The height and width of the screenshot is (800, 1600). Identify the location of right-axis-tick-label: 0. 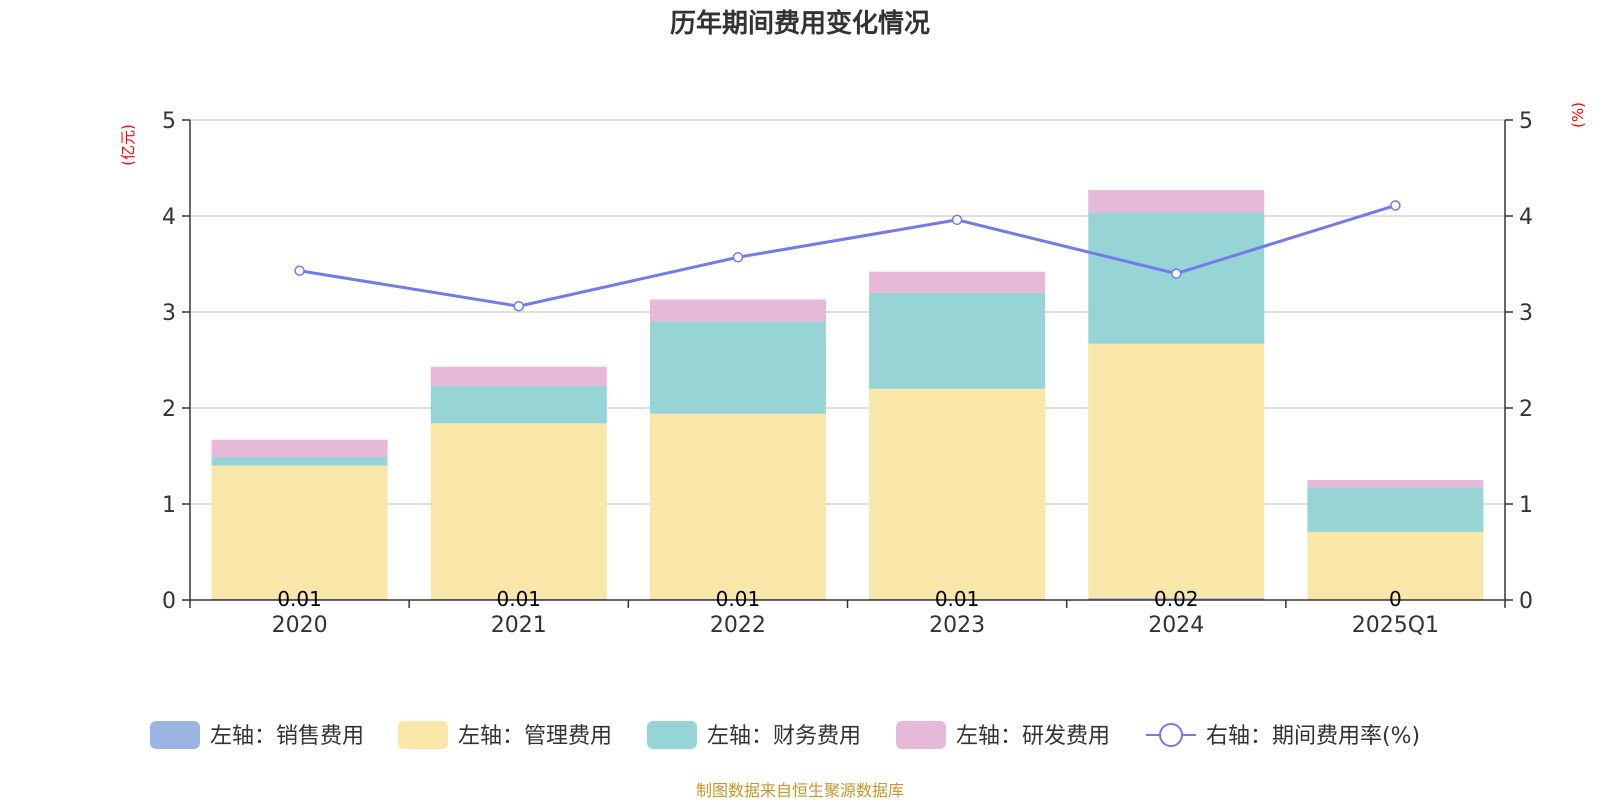
(1526, 601).